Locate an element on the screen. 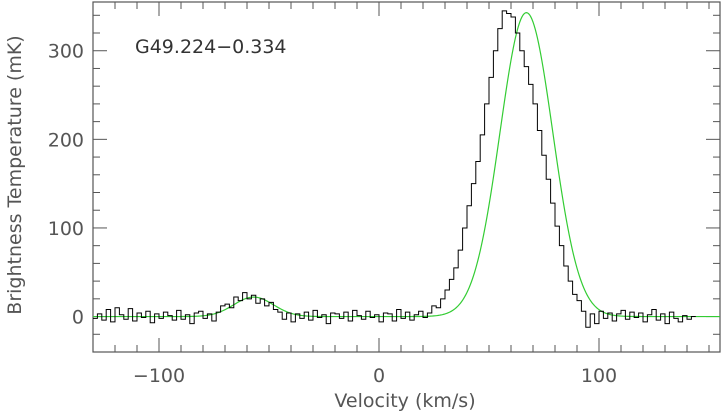 The width and height of the screenshot is (722, 415). x-tick-label: 0 is located at coordinates (379, 376).